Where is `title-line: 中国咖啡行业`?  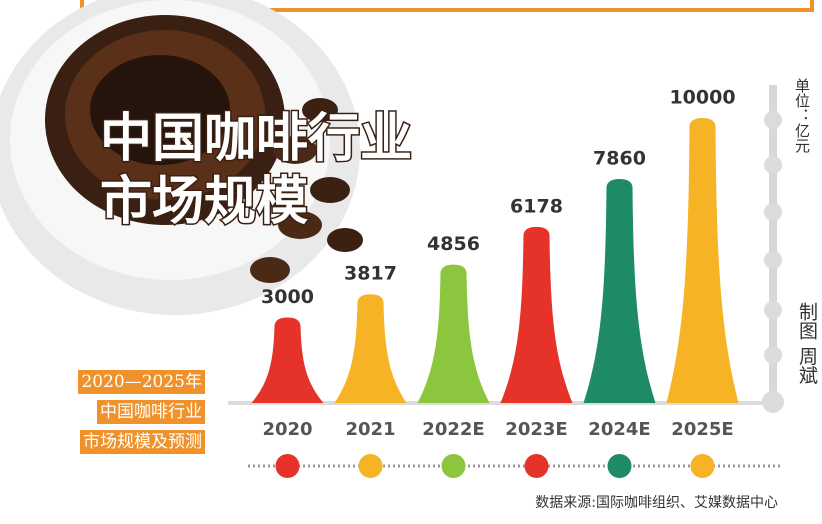
title-line: 中国咖啡行业 is located at coordinates (256, 139).